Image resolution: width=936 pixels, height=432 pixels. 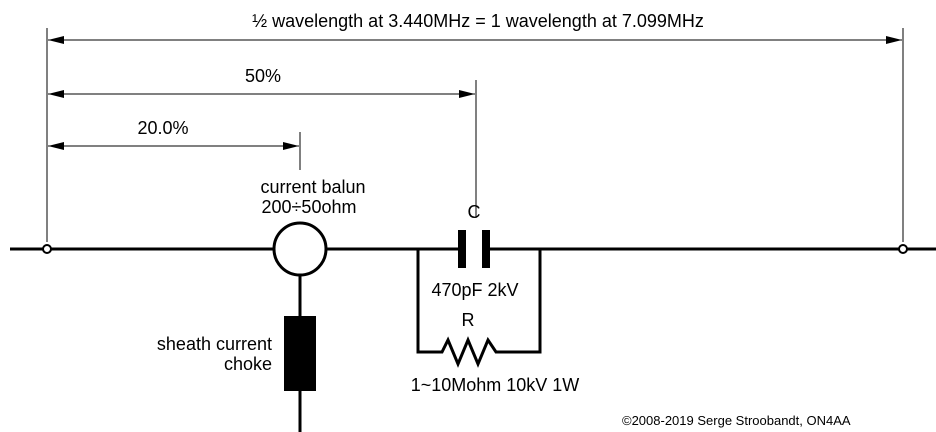 I want to click on choke-label: choke, so click(x=248, y=364).